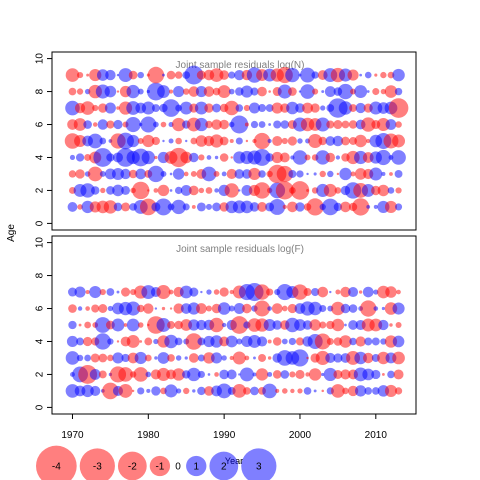 This screenshot has height=480, width=480. I want to click on legend: -4 -3 -2 -1 0 1 2 3, so click(156, 462).